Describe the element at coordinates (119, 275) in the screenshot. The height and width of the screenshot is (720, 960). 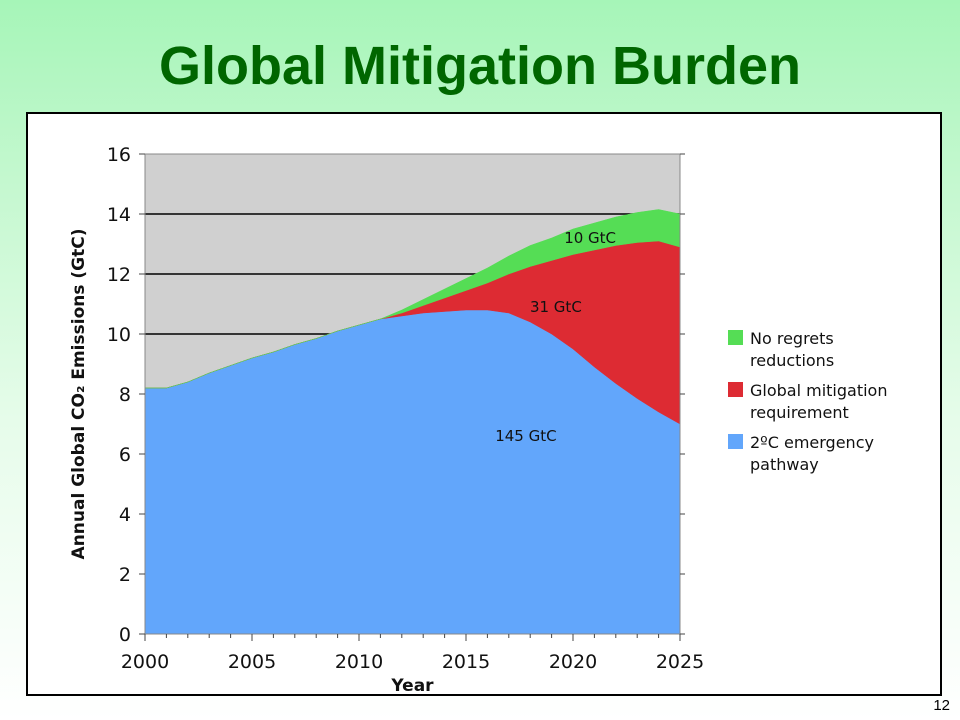
I see `y-tick-label-12: 12` at that location.